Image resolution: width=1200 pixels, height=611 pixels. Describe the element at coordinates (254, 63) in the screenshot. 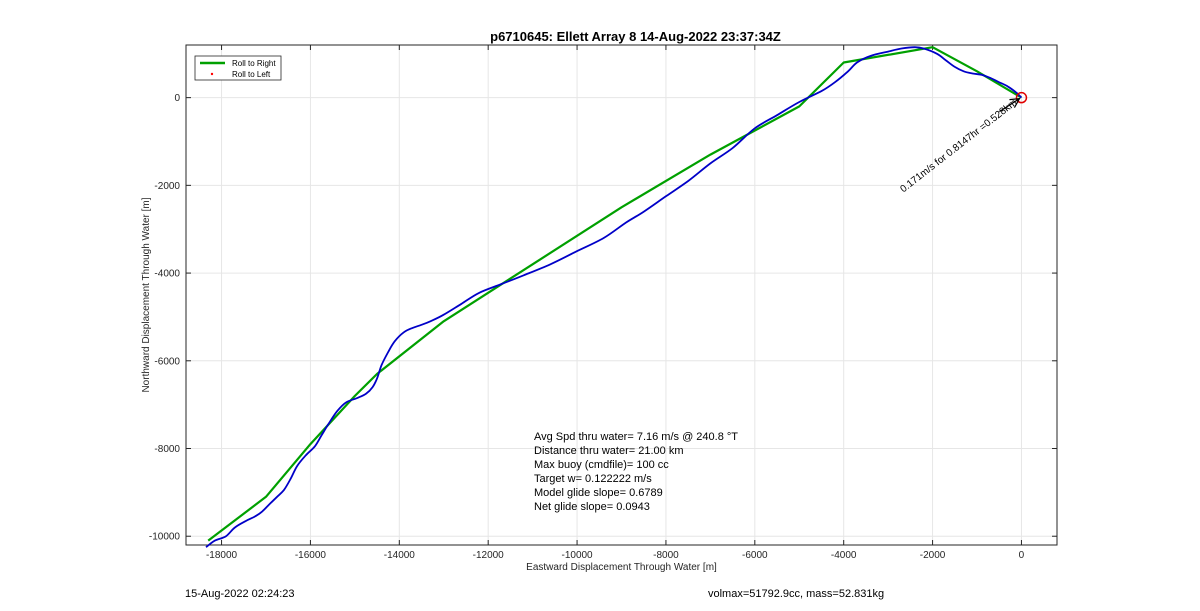

I see `legend-label-roll-right: Roll to Right` at that location.